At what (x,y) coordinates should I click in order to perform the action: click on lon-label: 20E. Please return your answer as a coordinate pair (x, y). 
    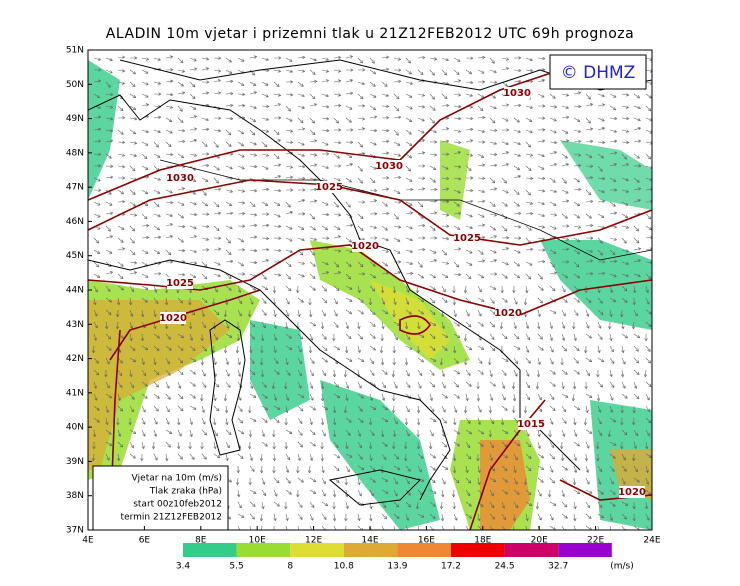
    Looking at the image, I should click on (539, 541).